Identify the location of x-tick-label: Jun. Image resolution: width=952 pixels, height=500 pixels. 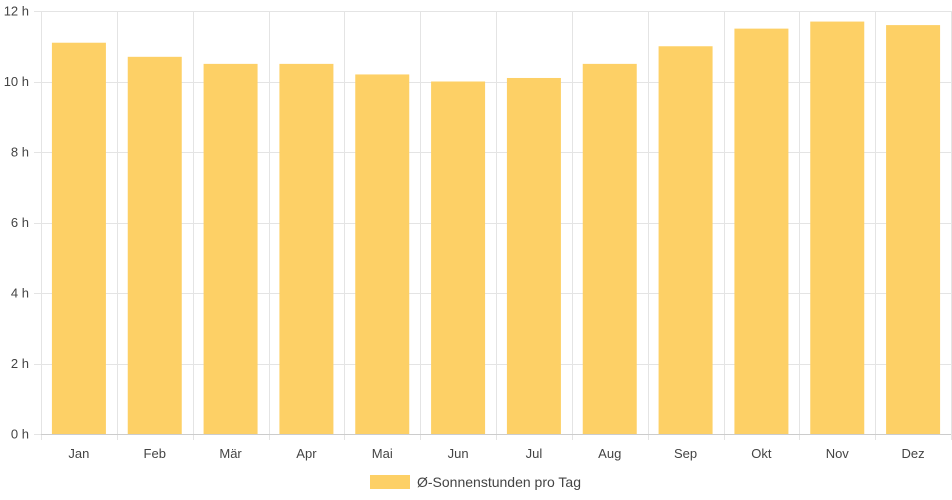
(458, 453).